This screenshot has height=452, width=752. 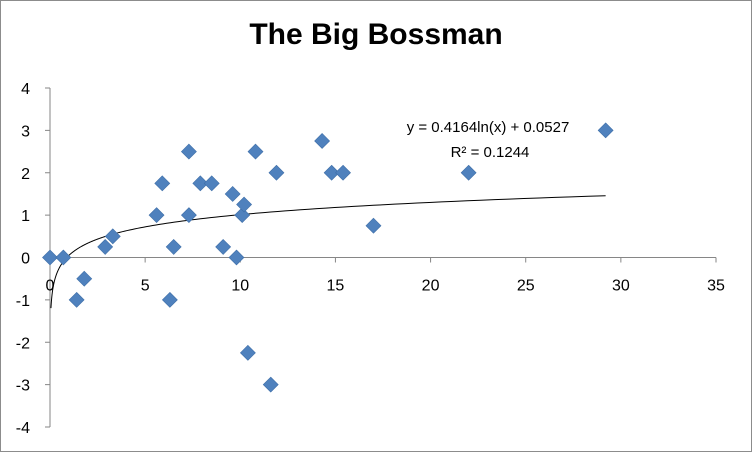 I want to click on x-tick-label: 20, so click(x=431, y=286).